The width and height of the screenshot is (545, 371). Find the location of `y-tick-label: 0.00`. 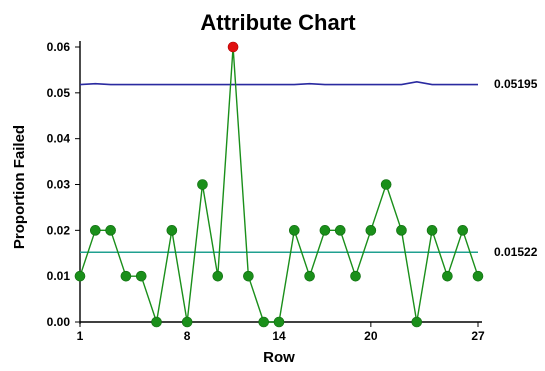

y-tick-label: 0.00 is located at coordinates (59, 322).